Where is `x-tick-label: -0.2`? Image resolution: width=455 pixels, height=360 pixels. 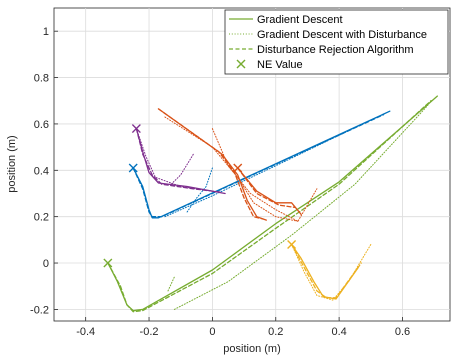 x-tick-label: -0.2 is located at coordinates (149, 332).